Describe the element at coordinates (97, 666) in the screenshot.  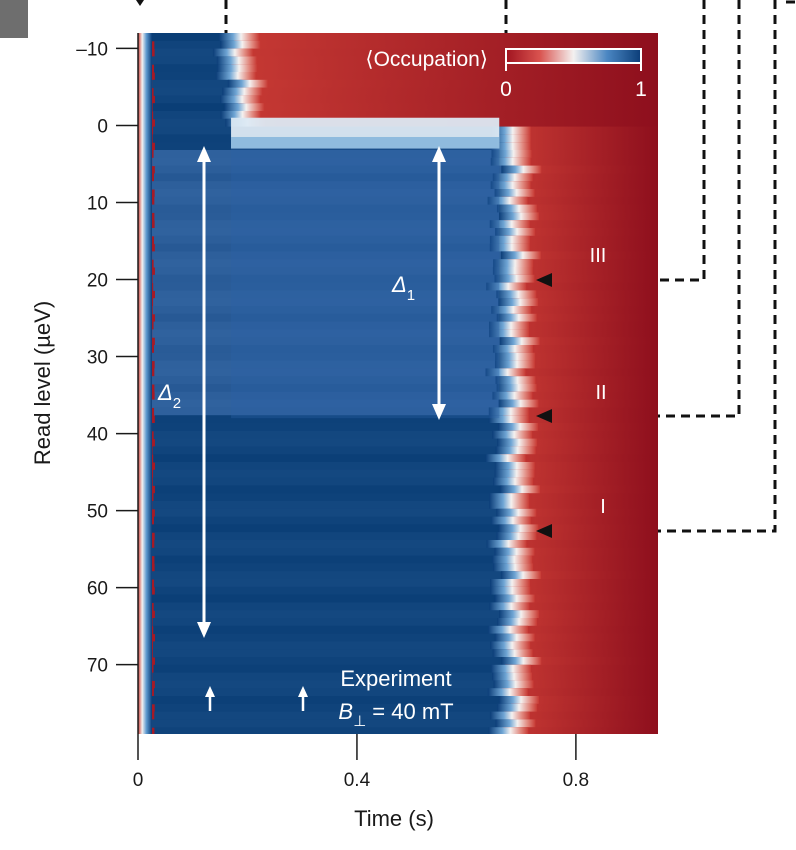
I see `y-tick-label: 70` at that location.